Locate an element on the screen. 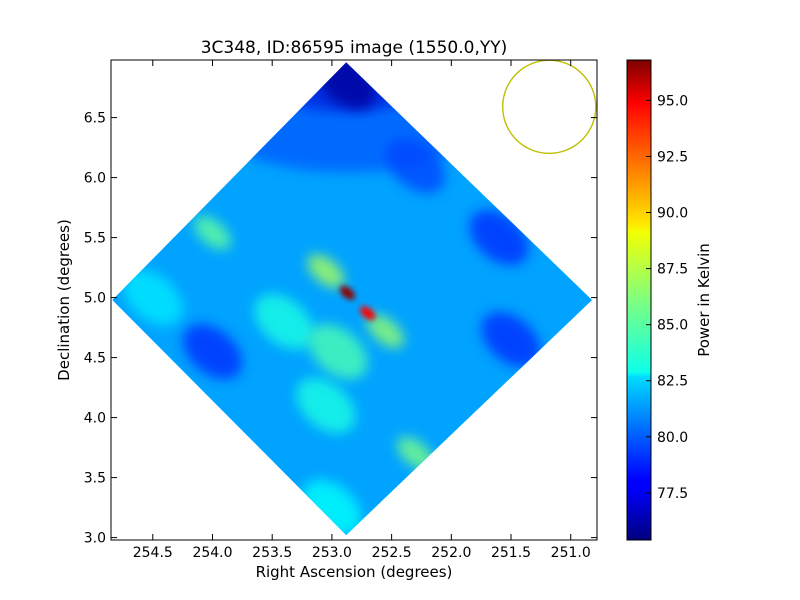 The height and width of the screenshot is (600, 800). x-axis-label: Right Ascension (degrees) is located at coordinates (354, 572).